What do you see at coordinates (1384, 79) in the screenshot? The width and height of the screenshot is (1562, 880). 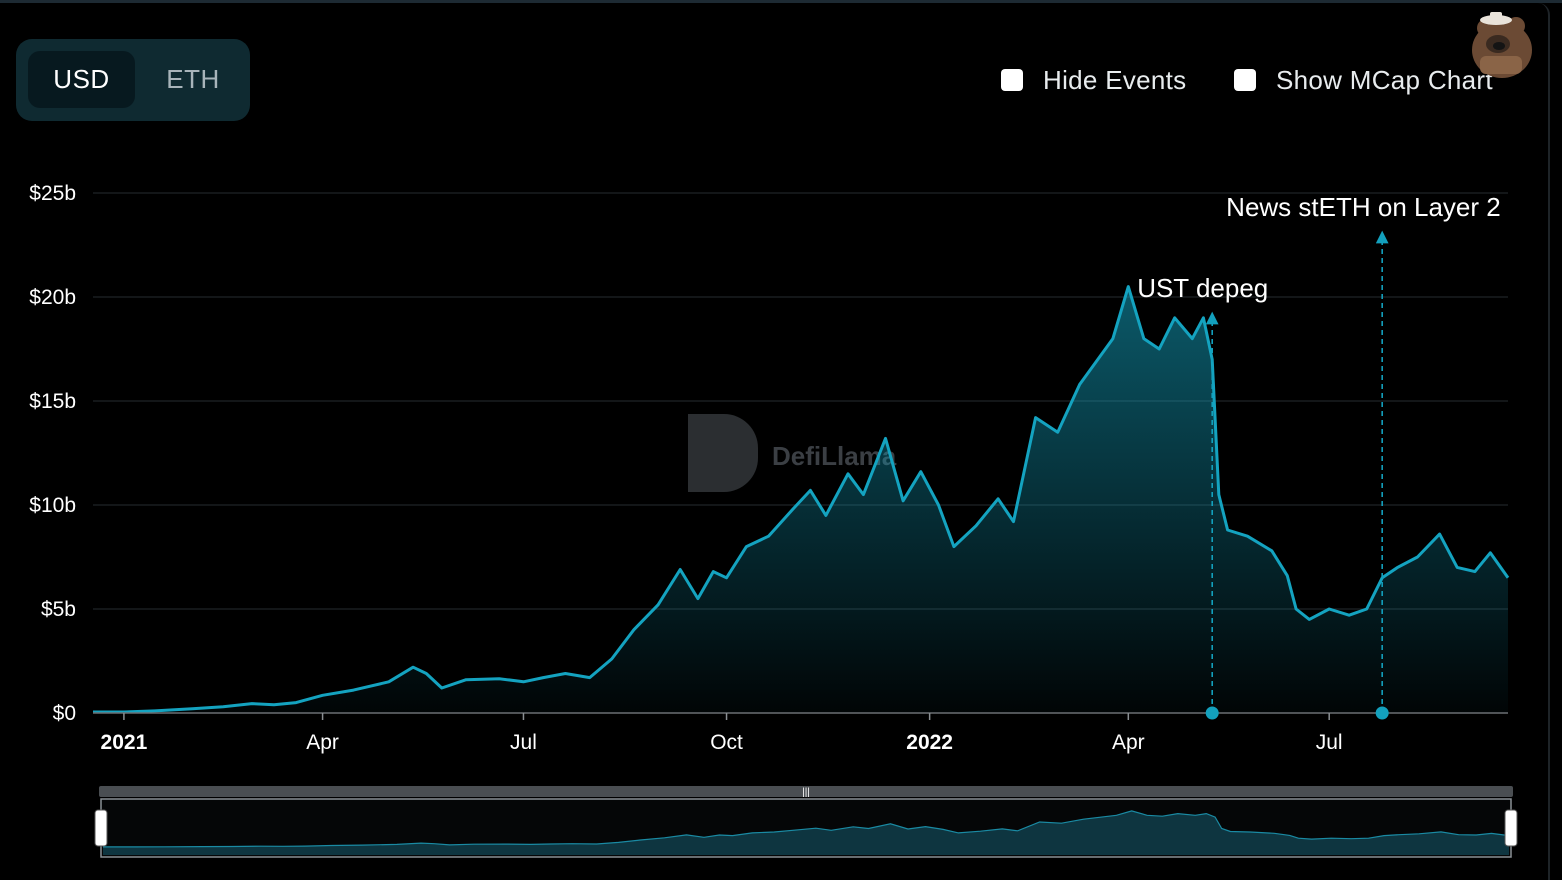 I see `show-mcap-label: Show MCap Chart` at bounding box center [1384, 79].